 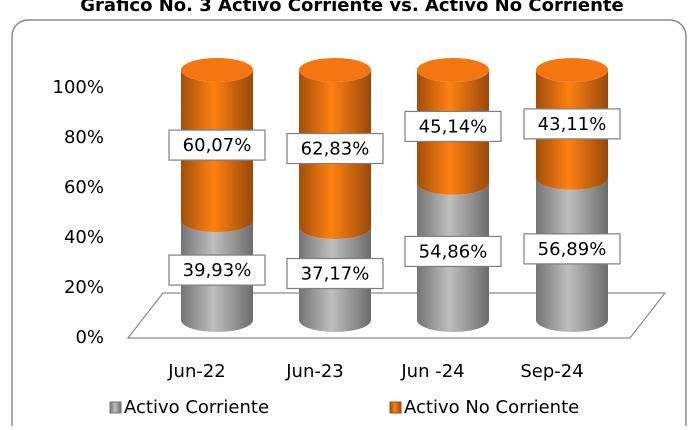 I want to click on y-tick-label: 20%, so click(x=84, y=287).